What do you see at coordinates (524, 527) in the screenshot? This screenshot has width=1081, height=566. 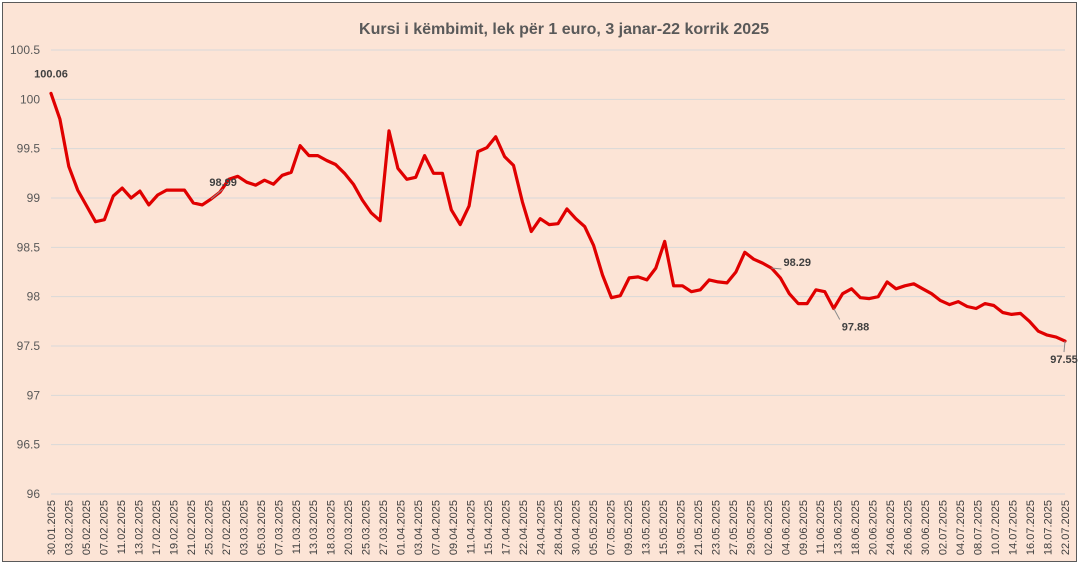 I see `x-tick-label: 22.04.2025` at bounding box center [524, 527].